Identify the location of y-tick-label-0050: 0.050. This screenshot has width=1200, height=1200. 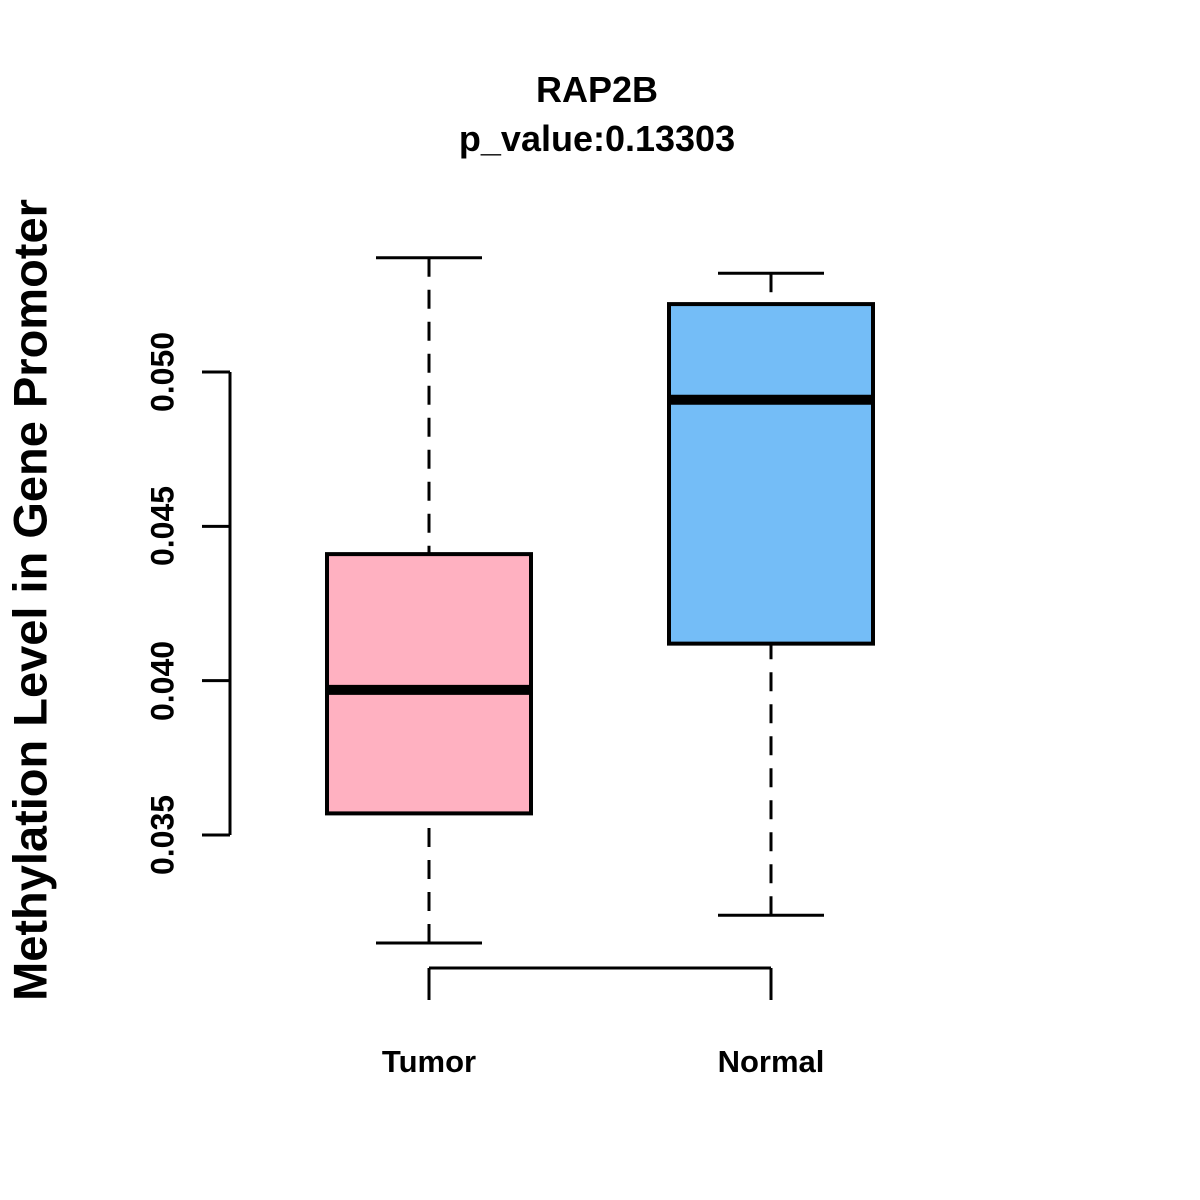
(162, 372).